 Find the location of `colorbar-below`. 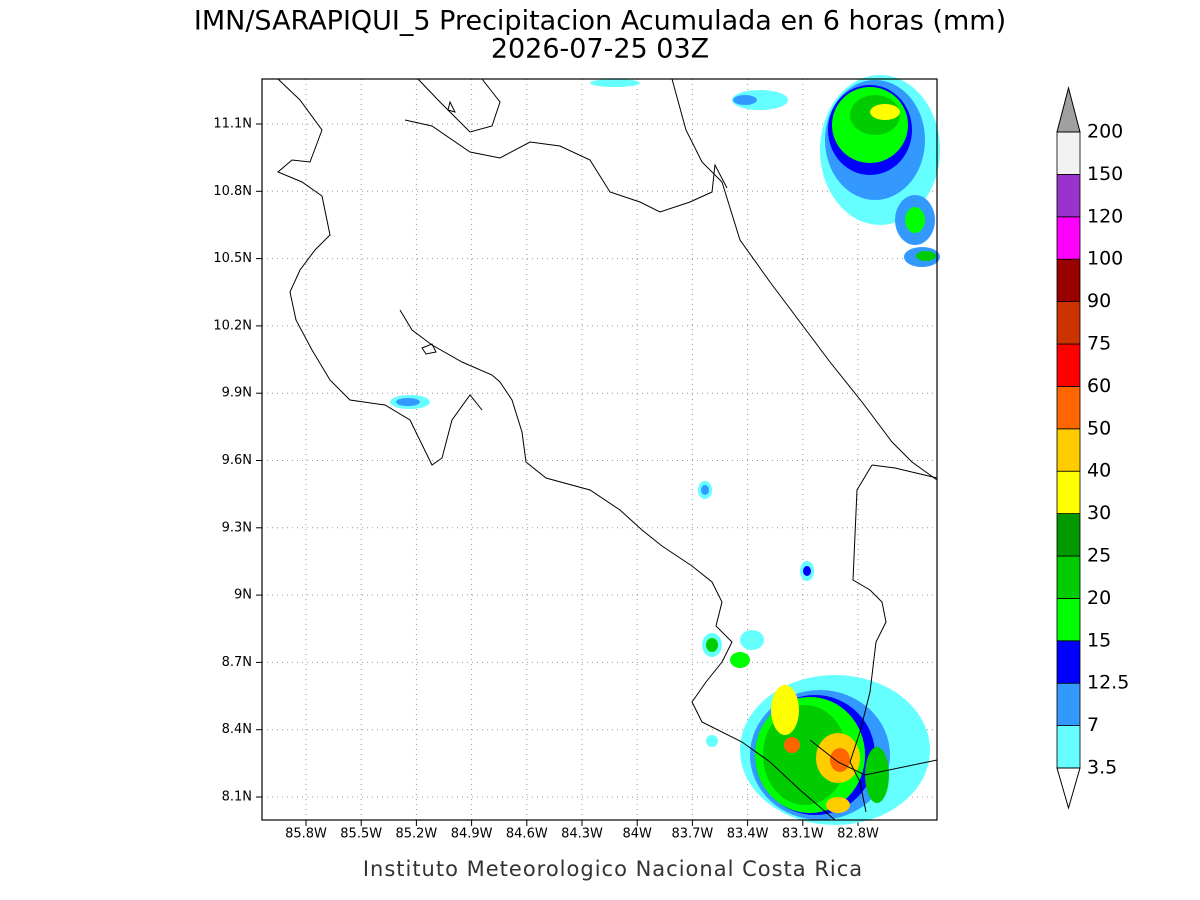

colorbar-below is located at coordinates (1068, 788).